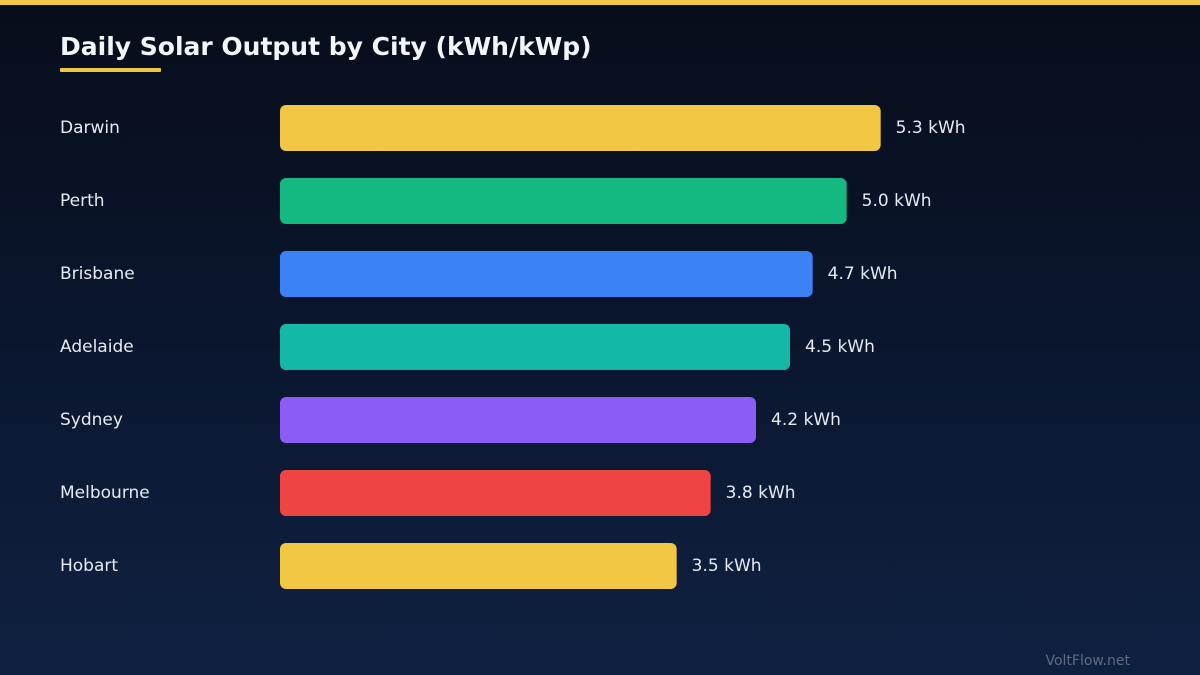 This screenshot has width=1200, height=675. I want to click on bar-darwin, so click(580, 128).